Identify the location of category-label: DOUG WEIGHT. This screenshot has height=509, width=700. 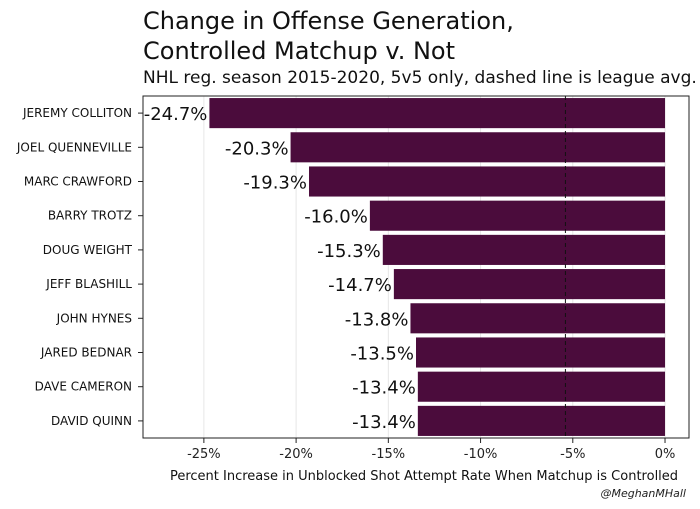
(88, 250).